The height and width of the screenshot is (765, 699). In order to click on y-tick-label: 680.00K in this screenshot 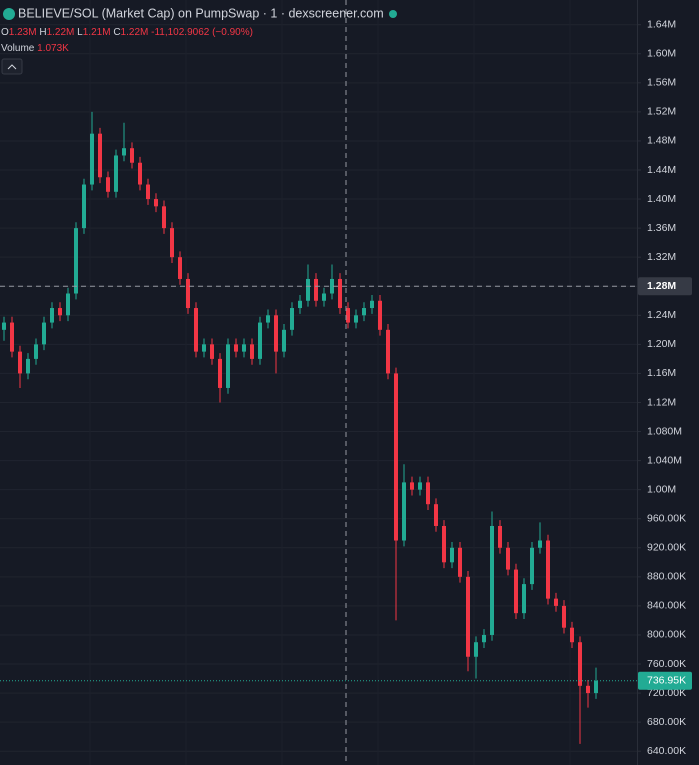, I will do `click(666, 722)`.